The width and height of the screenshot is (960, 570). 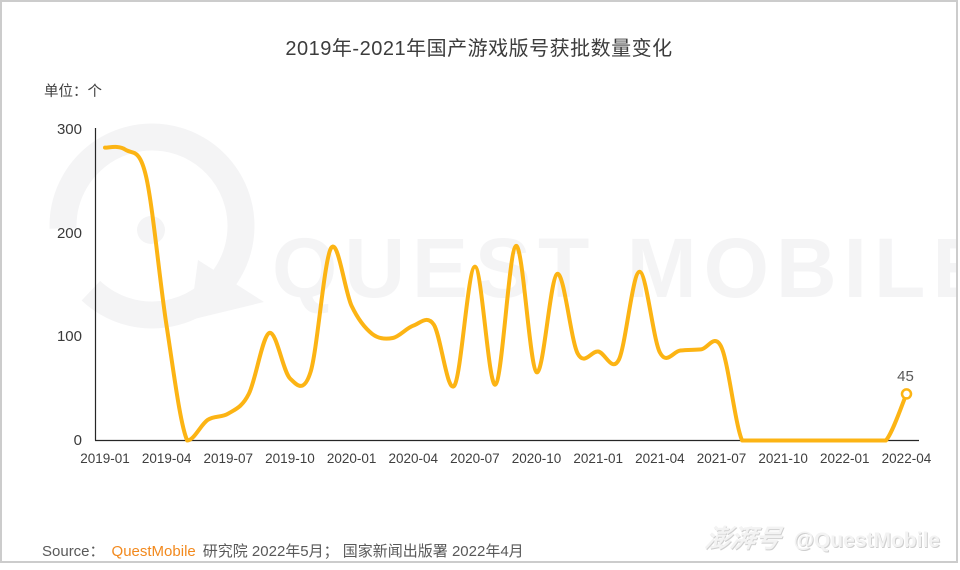 What do you see at coordinates (475, 458) in the screenshot?
I see `x-tick-label: 2020-07` at bounding box center [475, 458].